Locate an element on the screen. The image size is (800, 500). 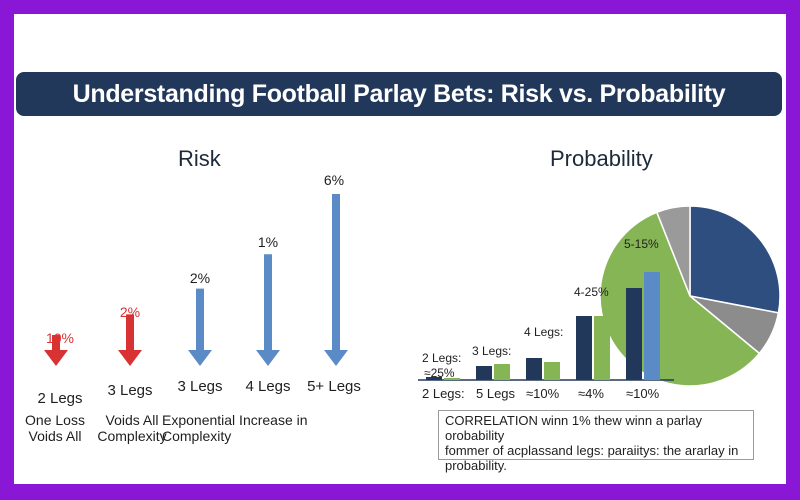
correlation-line-3: probability. is located at coordinates (476, 465).